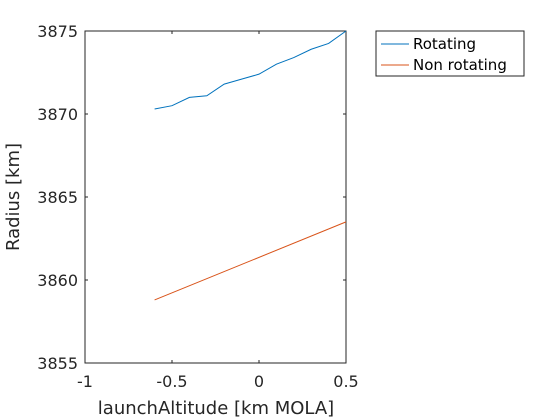 The width and height of the screenshot is (560, 420). I want to click on series-line-non-rotating, so click(250, 261).